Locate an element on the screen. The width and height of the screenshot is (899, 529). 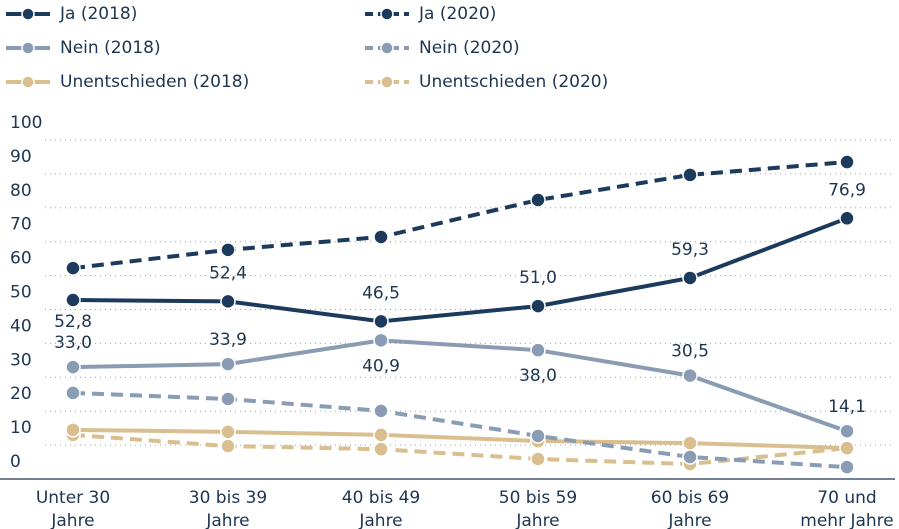
legend-item: Ja (2020) is located at coordinates (430, 14).